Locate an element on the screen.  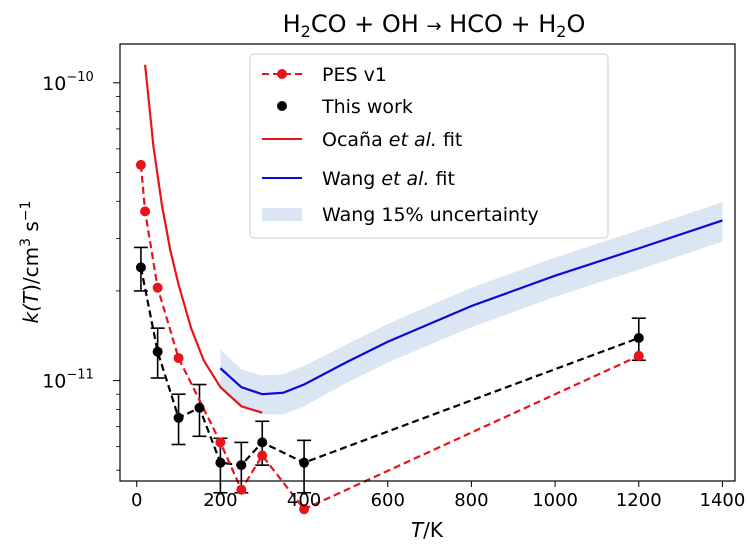
x-tick-label: 600 is located at coordinates (388, 500).